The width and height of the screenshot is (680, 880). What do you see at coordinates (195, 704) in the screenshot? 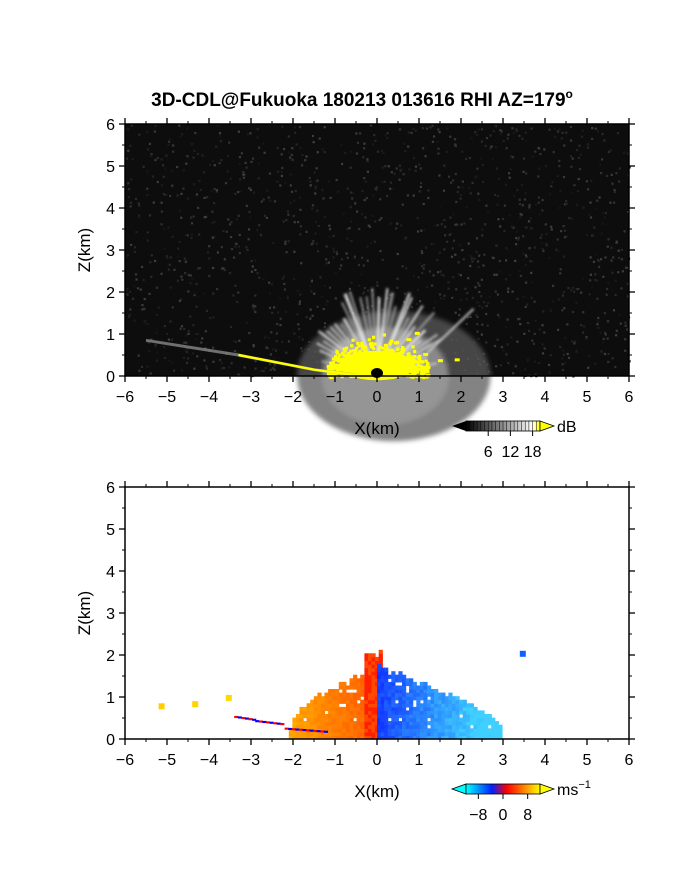
I see `velocity-isolated-point` at bounding box center [195, 704].